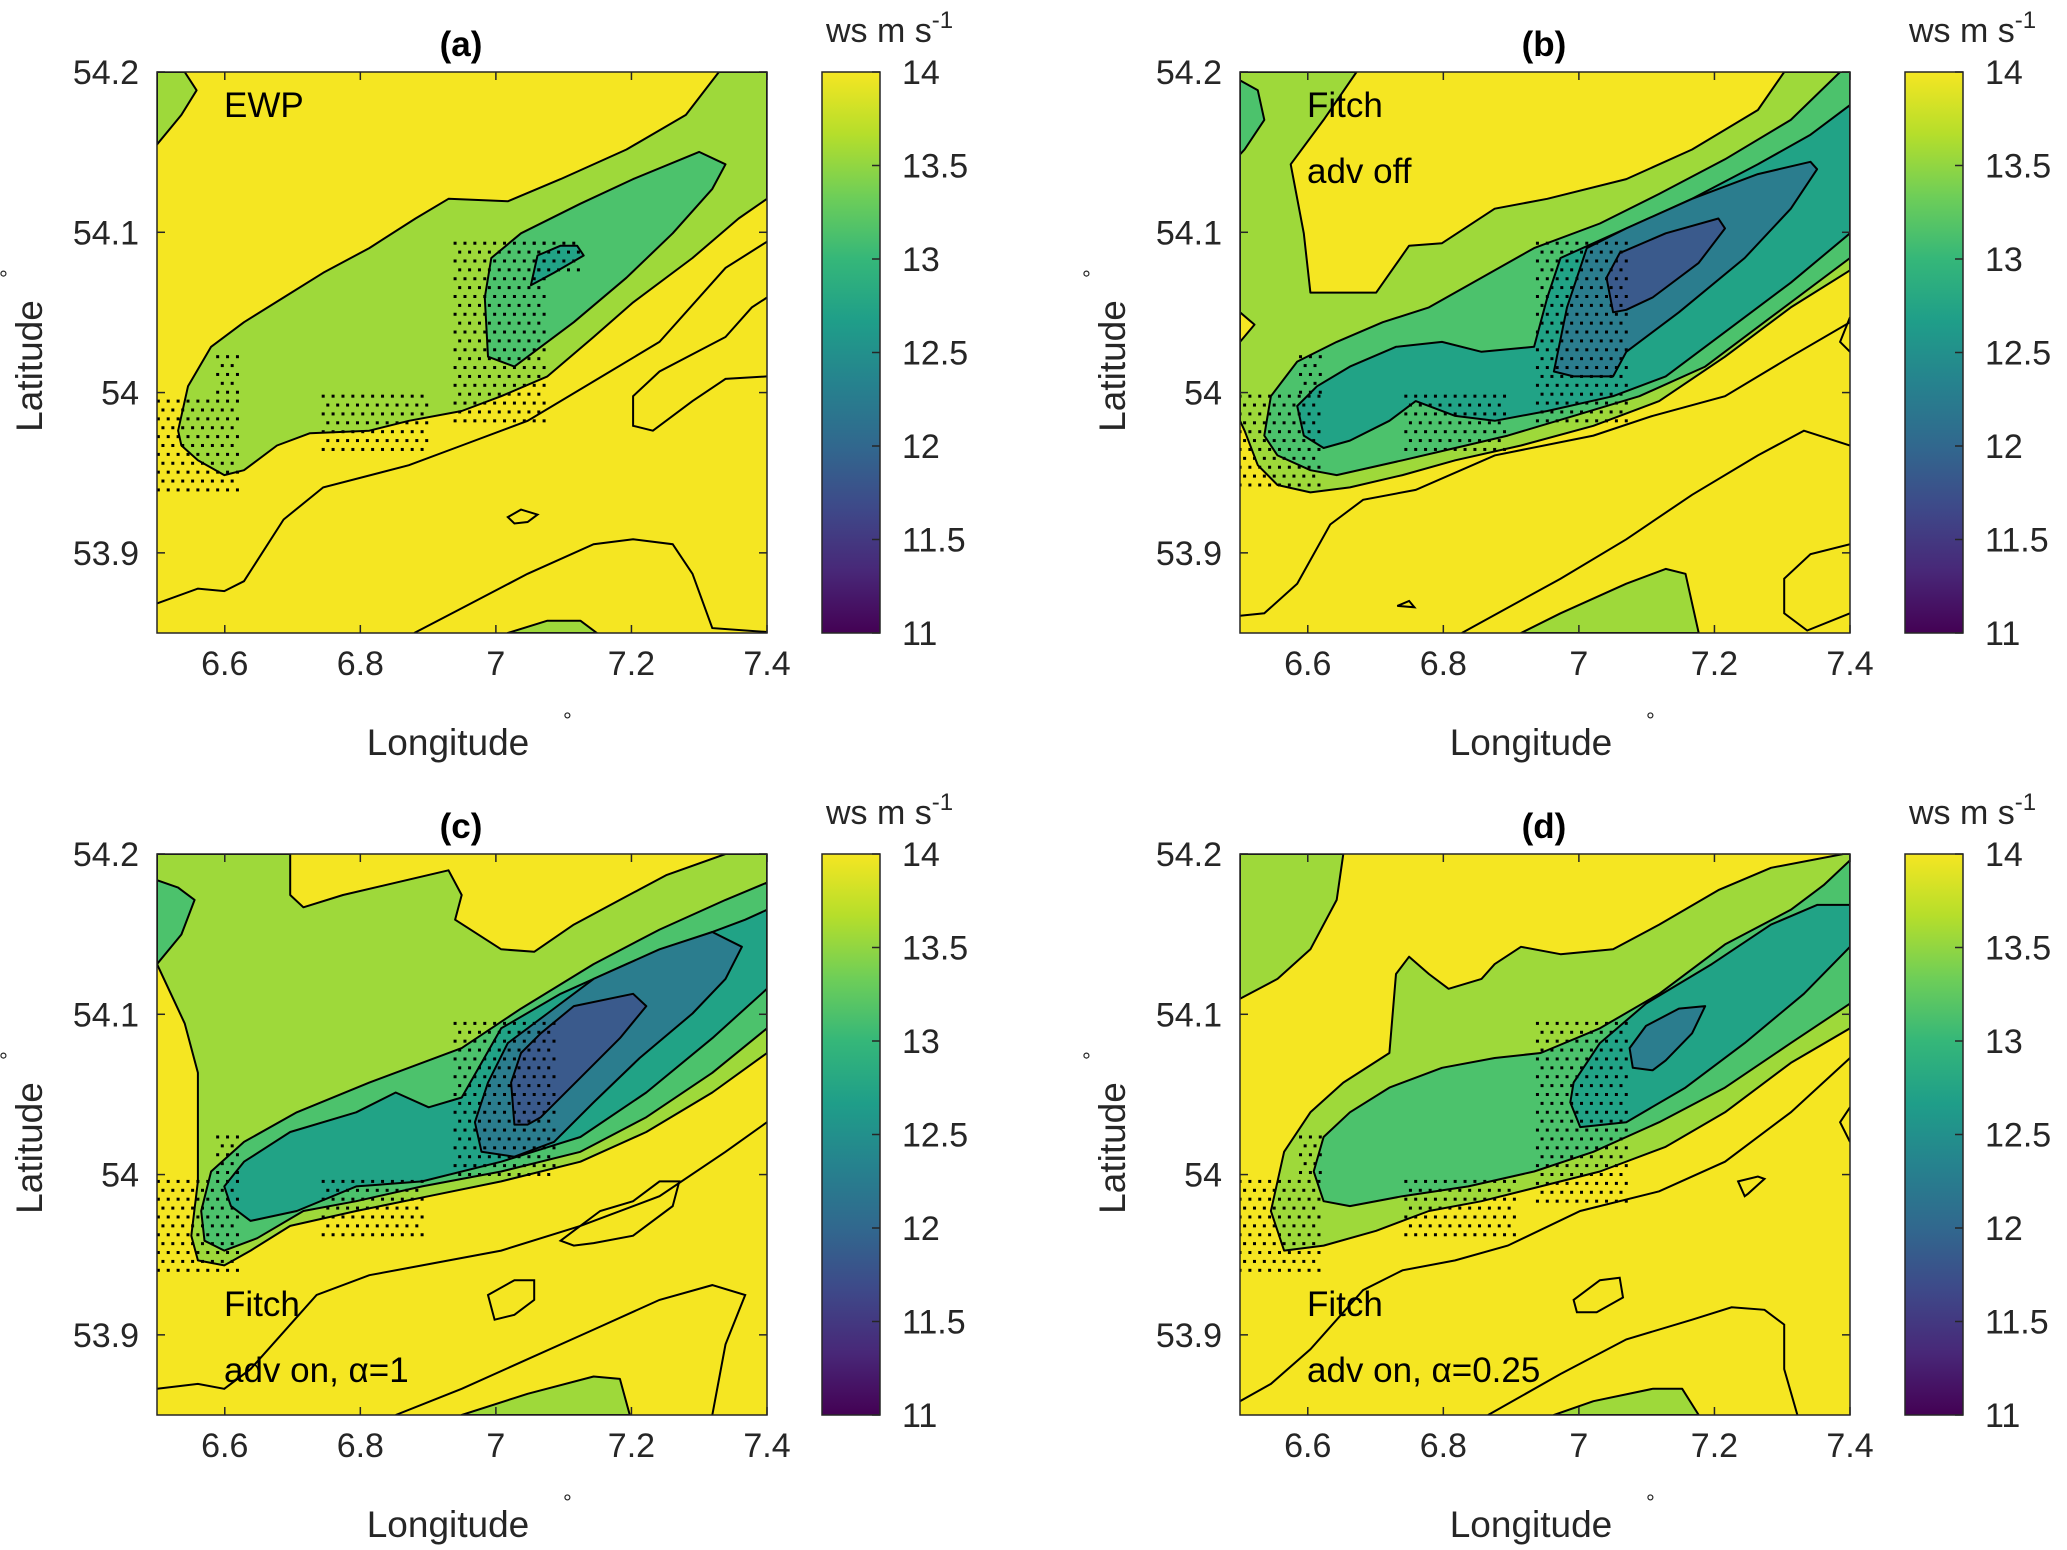 The image size is (2067, 1550). I want to click on colorbar-tick-label: 12, so click(2004, 447).